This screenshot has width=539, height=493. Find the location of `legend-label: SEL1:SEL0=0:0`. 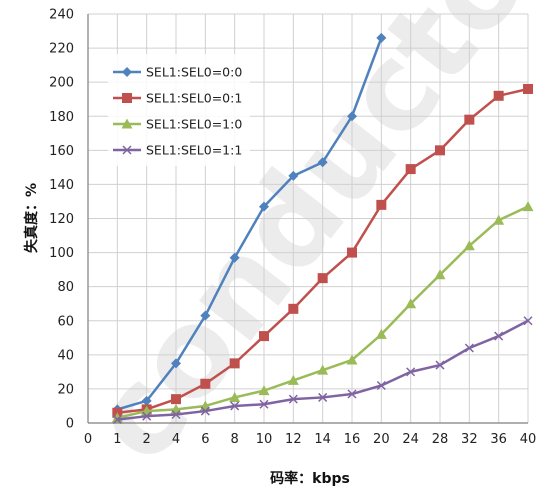

legend-label: SEL1:SEL0=0:0 is located at coordinates (194, 72).